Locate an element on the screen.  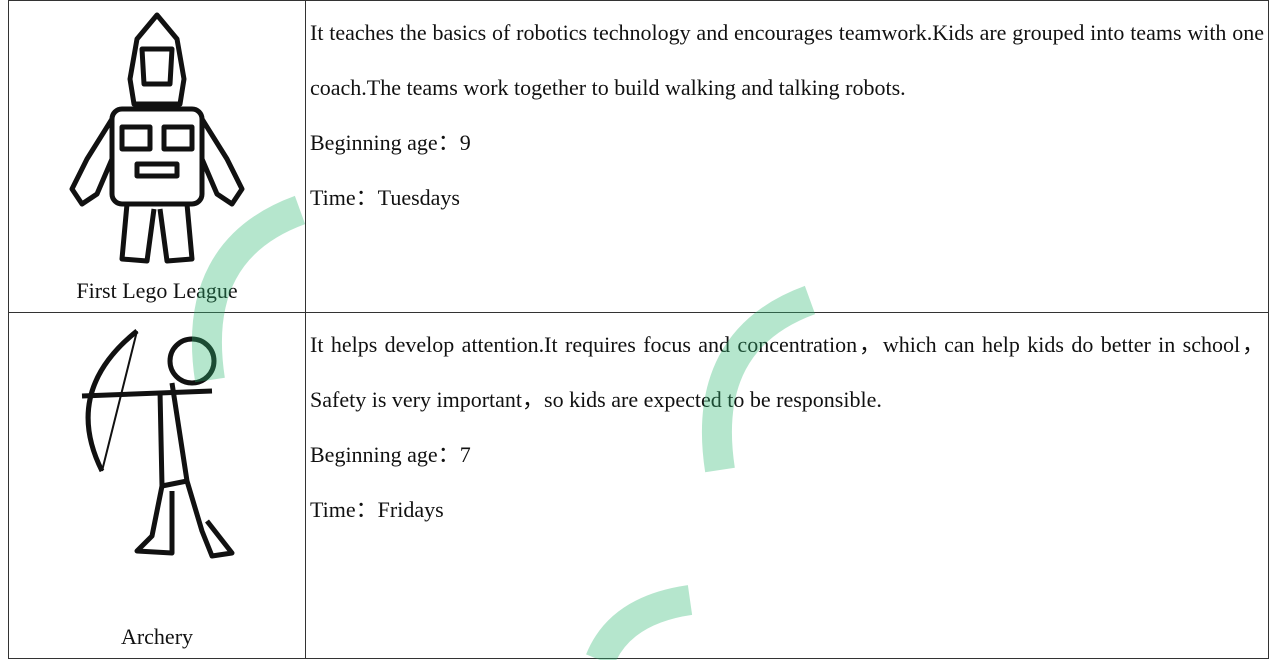
archer-drawing is located at coordinates (158, 444).